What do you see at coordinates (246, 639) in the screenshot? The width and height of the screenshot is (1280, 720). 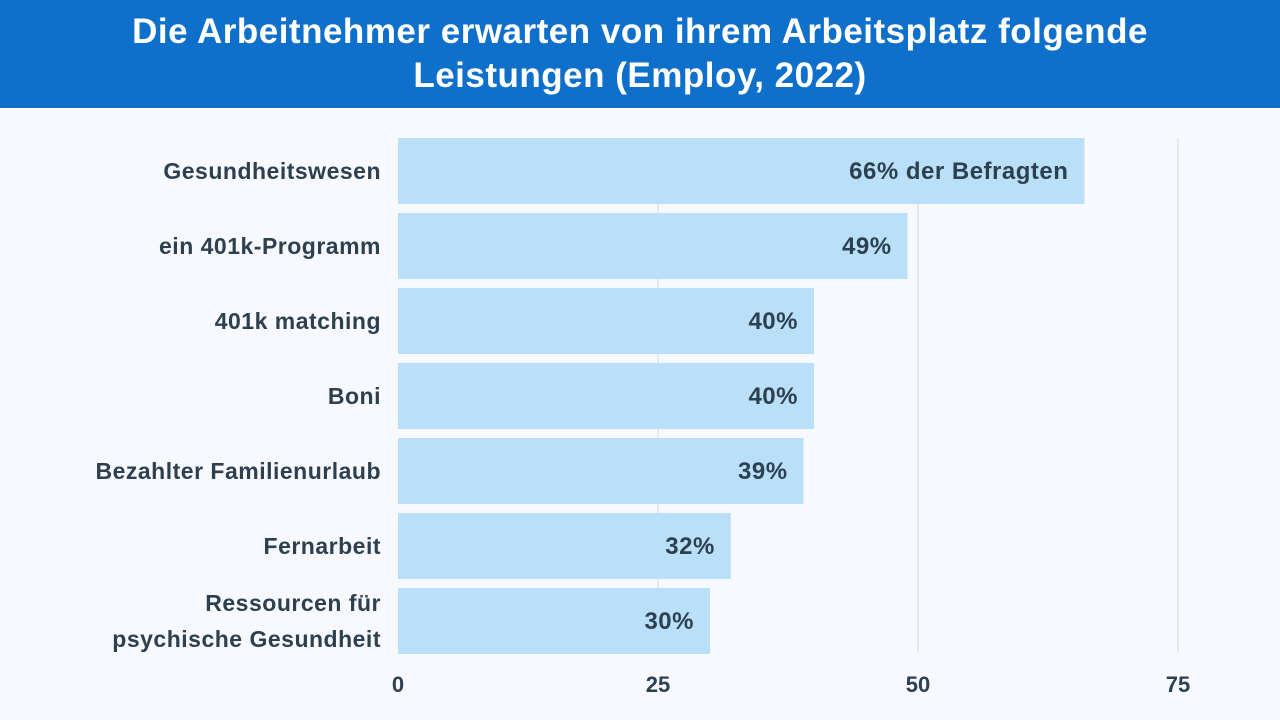 I see `category-label: psychische Gesundheit` at bounding box center [246, 639].